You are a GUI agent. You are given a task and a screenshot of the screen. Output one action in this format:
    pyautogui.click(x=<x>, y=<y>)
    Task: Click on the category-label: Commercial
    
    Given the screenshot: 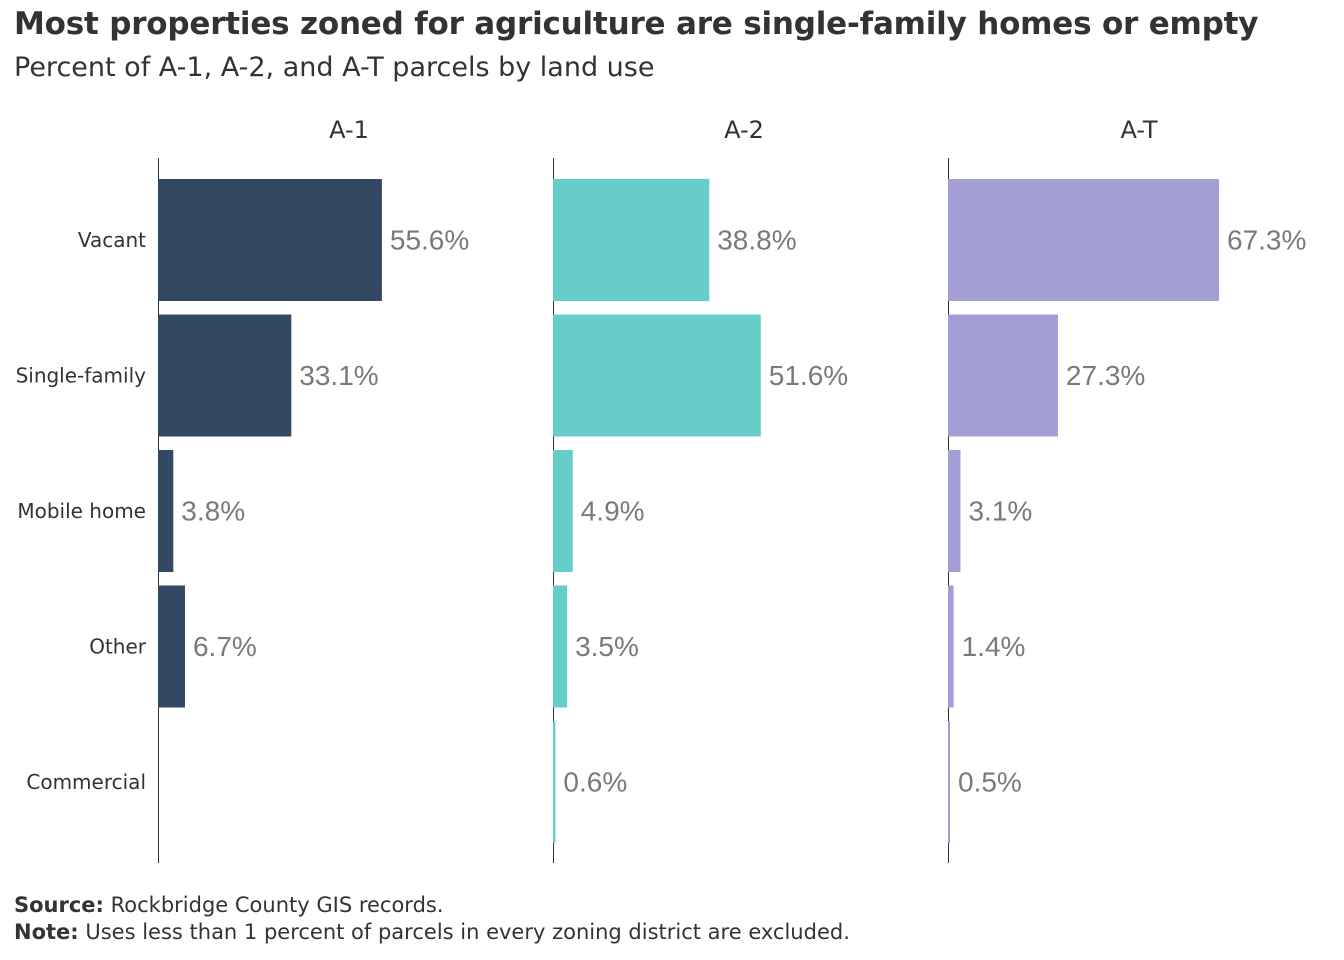 What is the action you would take?
    pyautogui.click(x=86, y=782)
    